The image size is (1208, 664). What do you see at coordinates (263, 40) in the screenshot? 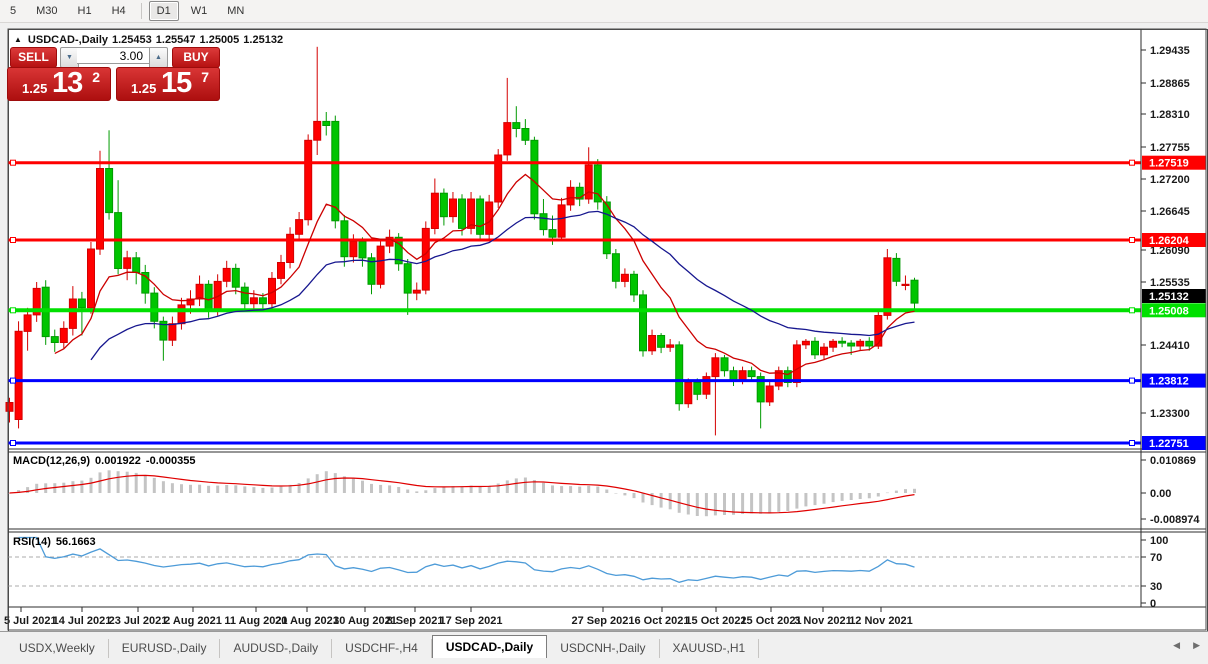
I see `ohlc-close: 1.25132` at bounding box center [263, 40].